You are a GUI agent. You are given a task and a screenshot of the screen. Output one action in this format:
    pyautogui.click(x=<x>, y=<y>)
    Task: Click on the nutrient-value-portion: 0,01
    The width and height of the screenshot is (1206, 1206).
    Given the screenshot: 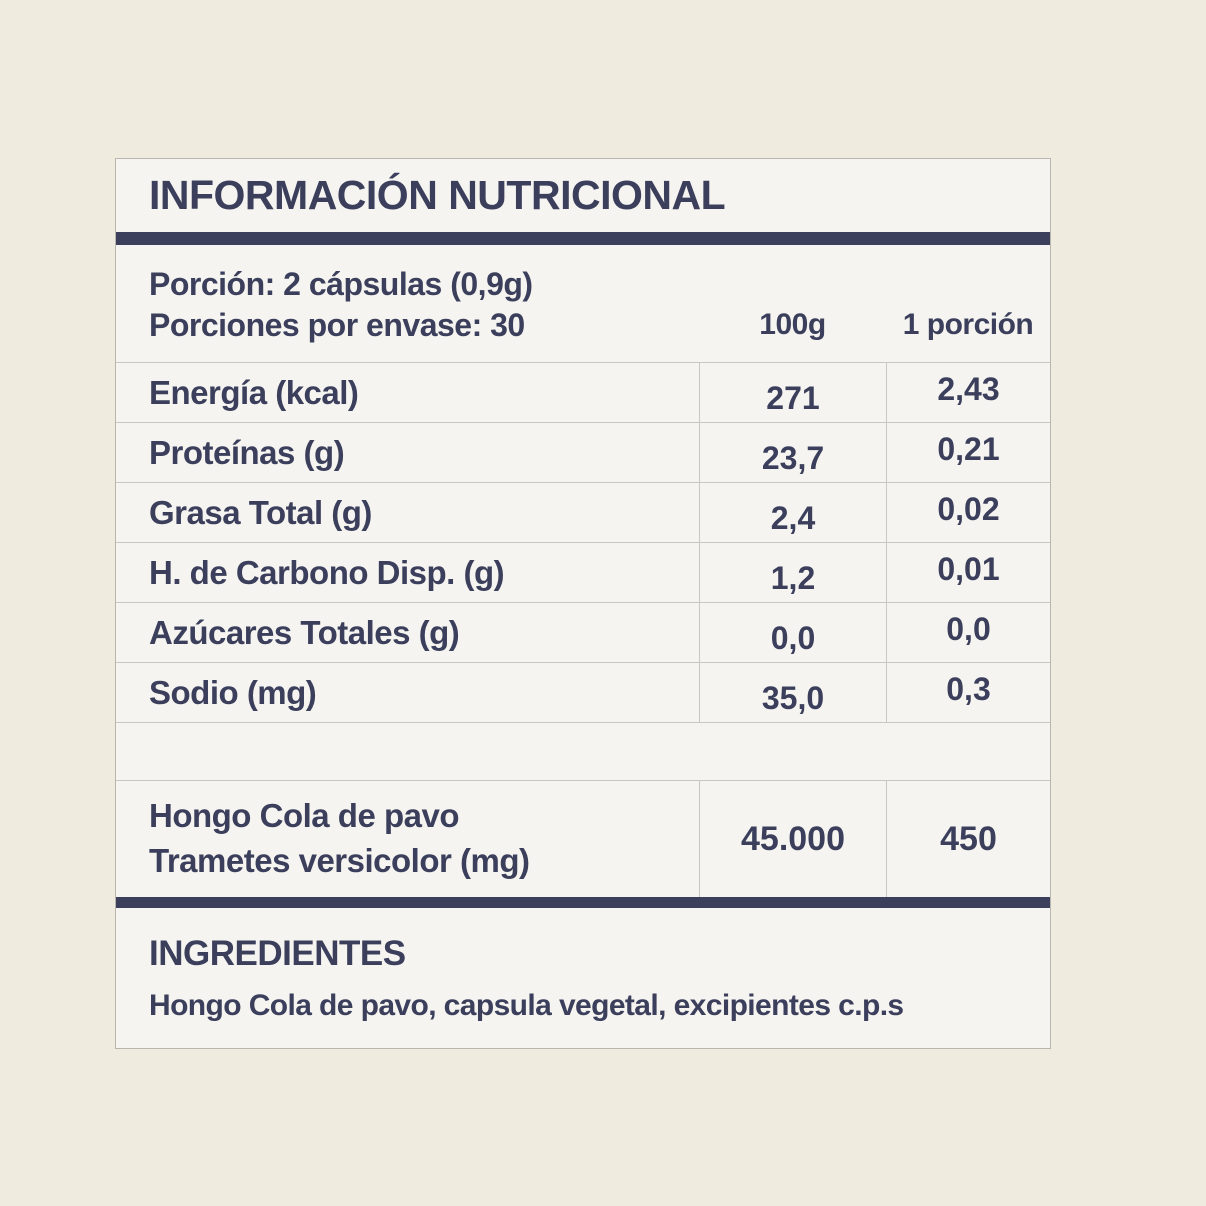 What is the action you would take?
    pyautogui.click(x=968, y=572)
    